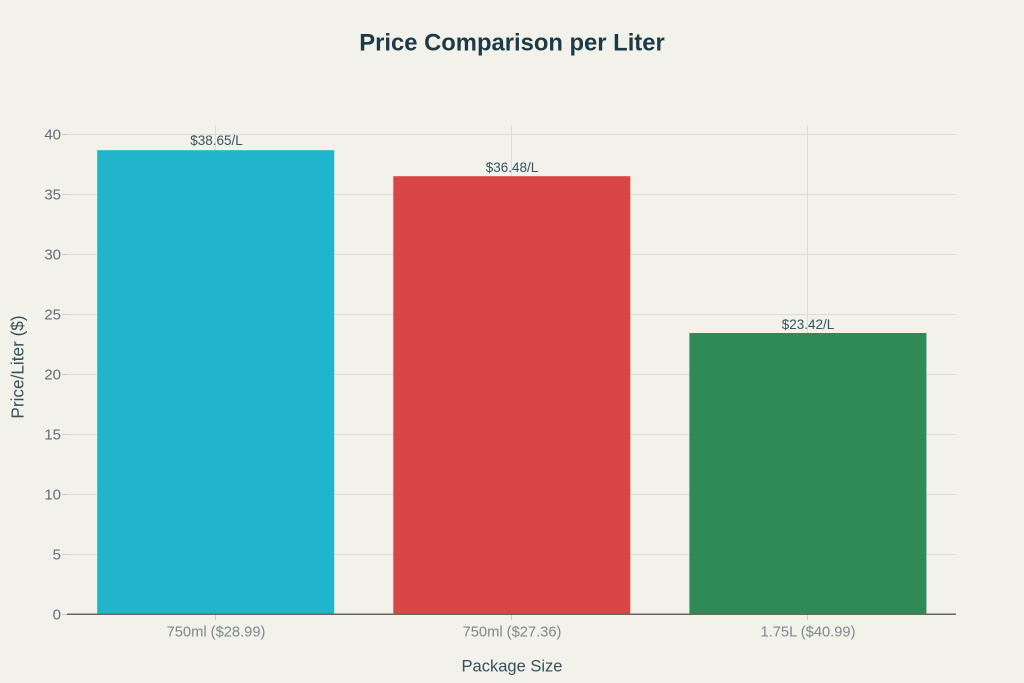  Describe the element at coordinates (52, 375) in the screenshot. I see `svg-text: 20` at that location.